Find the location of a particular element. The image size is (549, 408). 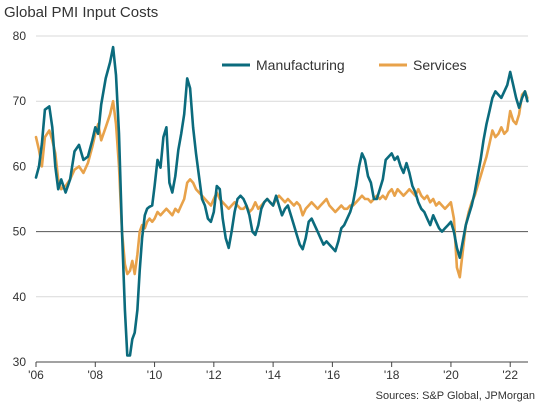

legend-label-services: Services is located at coordinates (440, 65).